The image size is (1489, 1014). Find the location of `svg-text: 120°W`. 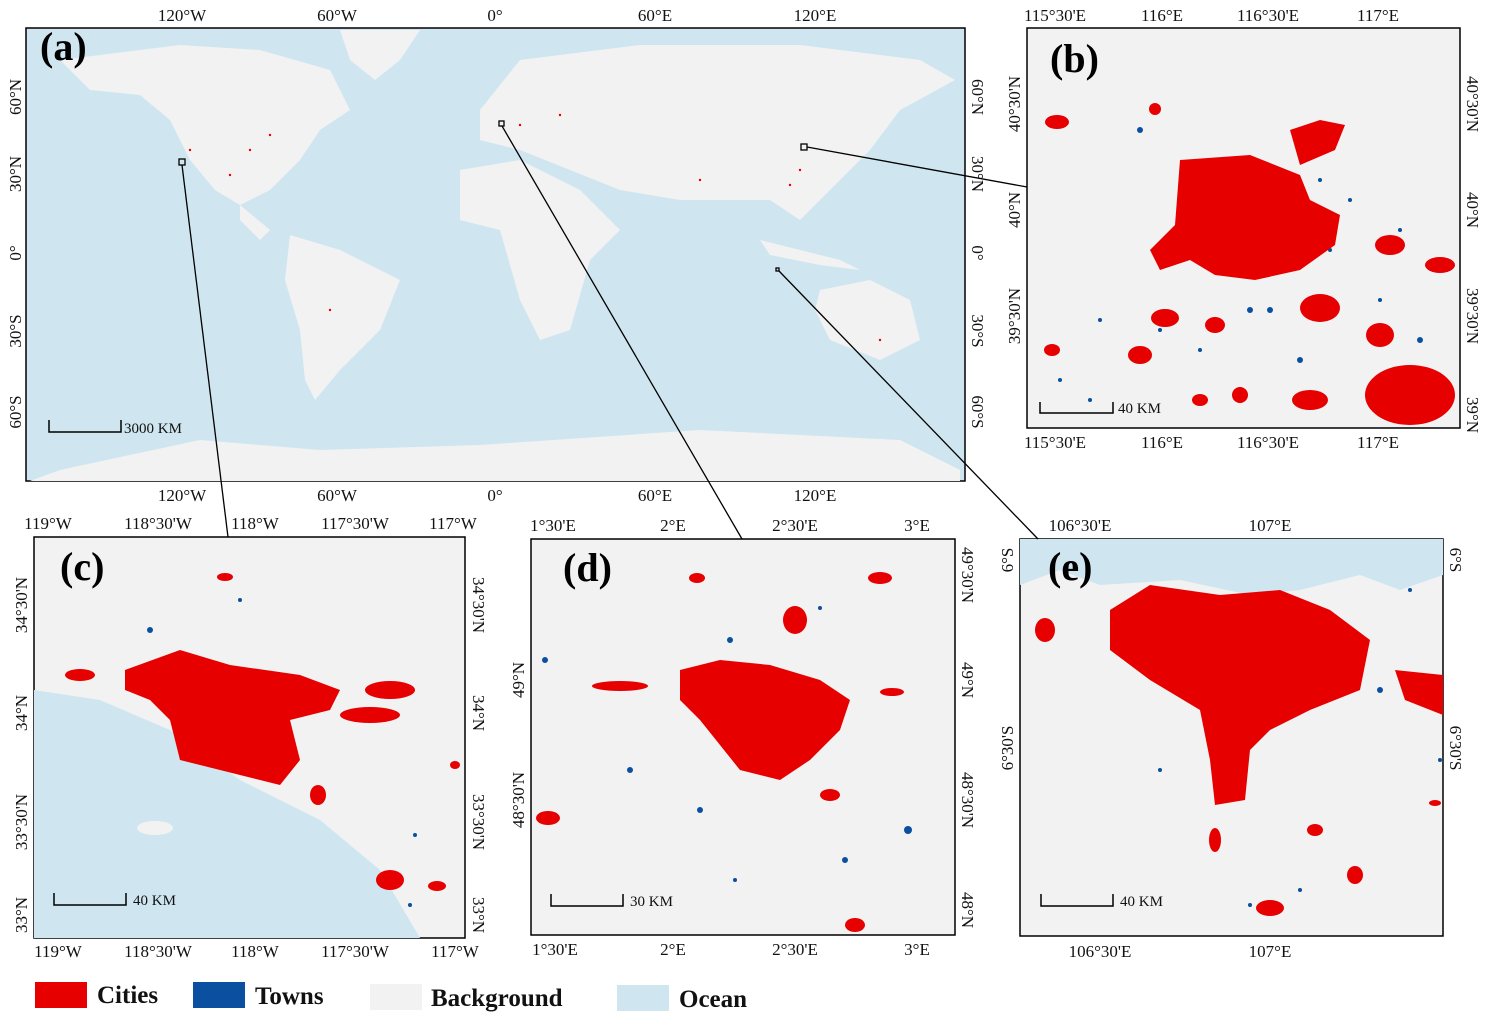

svg-text: 120°W is located at coordinates (182, 495).